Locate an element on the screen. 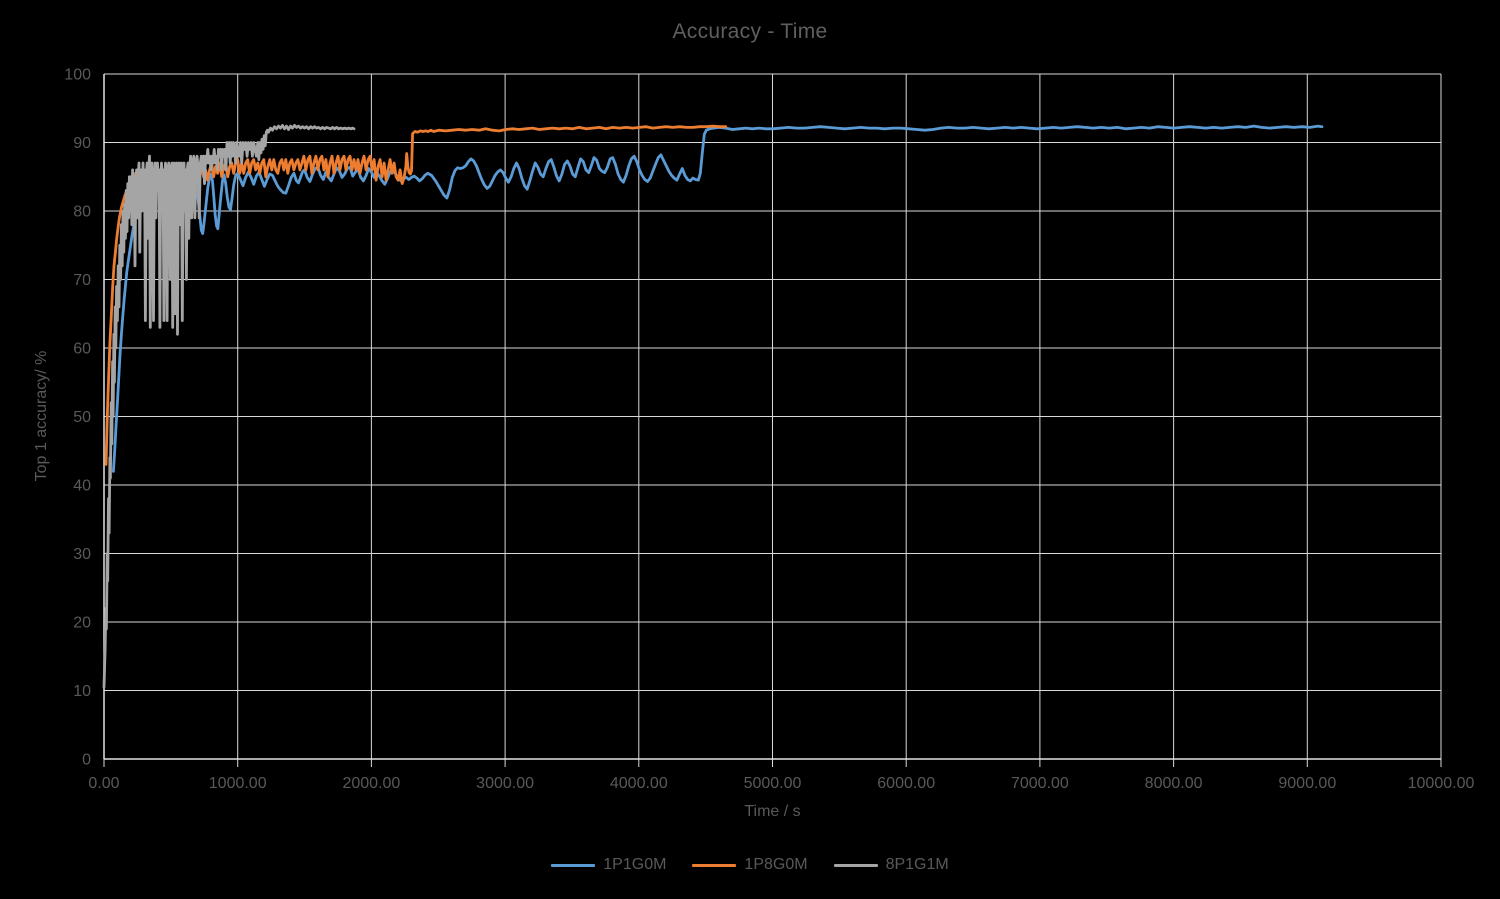 This screenshot has height=899, width=1500. y-tick-label: 0 is located at coordinates (86, 760).